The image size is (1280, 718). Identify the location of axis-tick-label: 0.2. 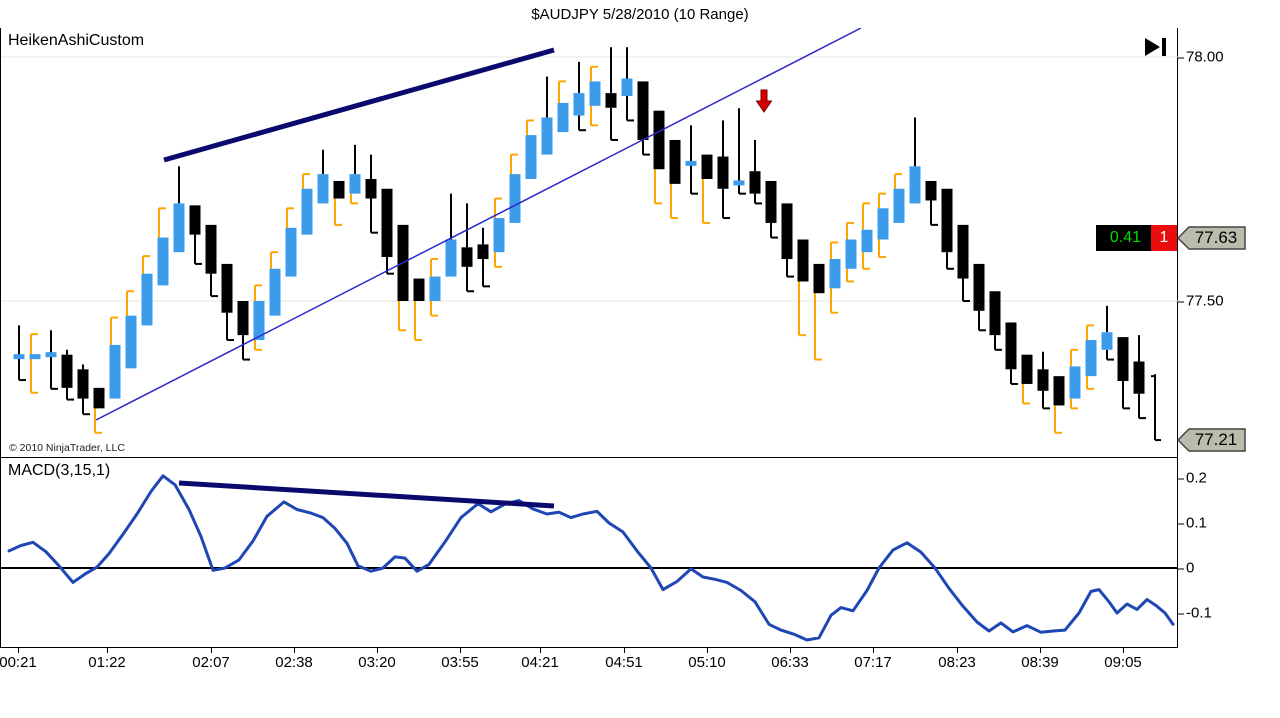
(1192, 478).